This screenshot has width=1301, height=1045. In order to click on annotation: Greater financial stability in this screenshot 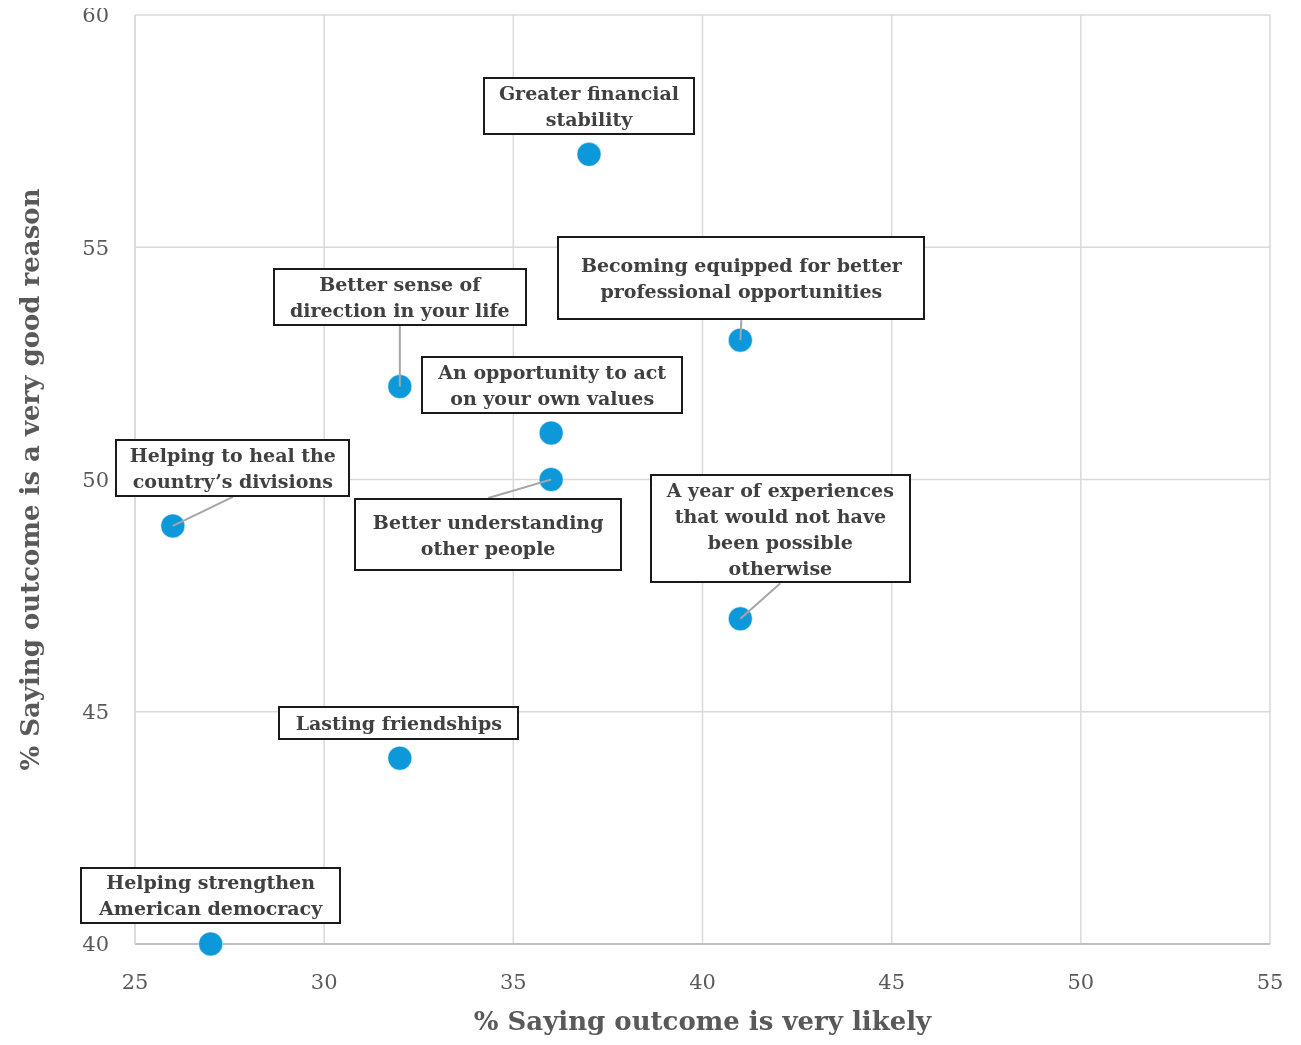, I will do `click(589, 107)`.